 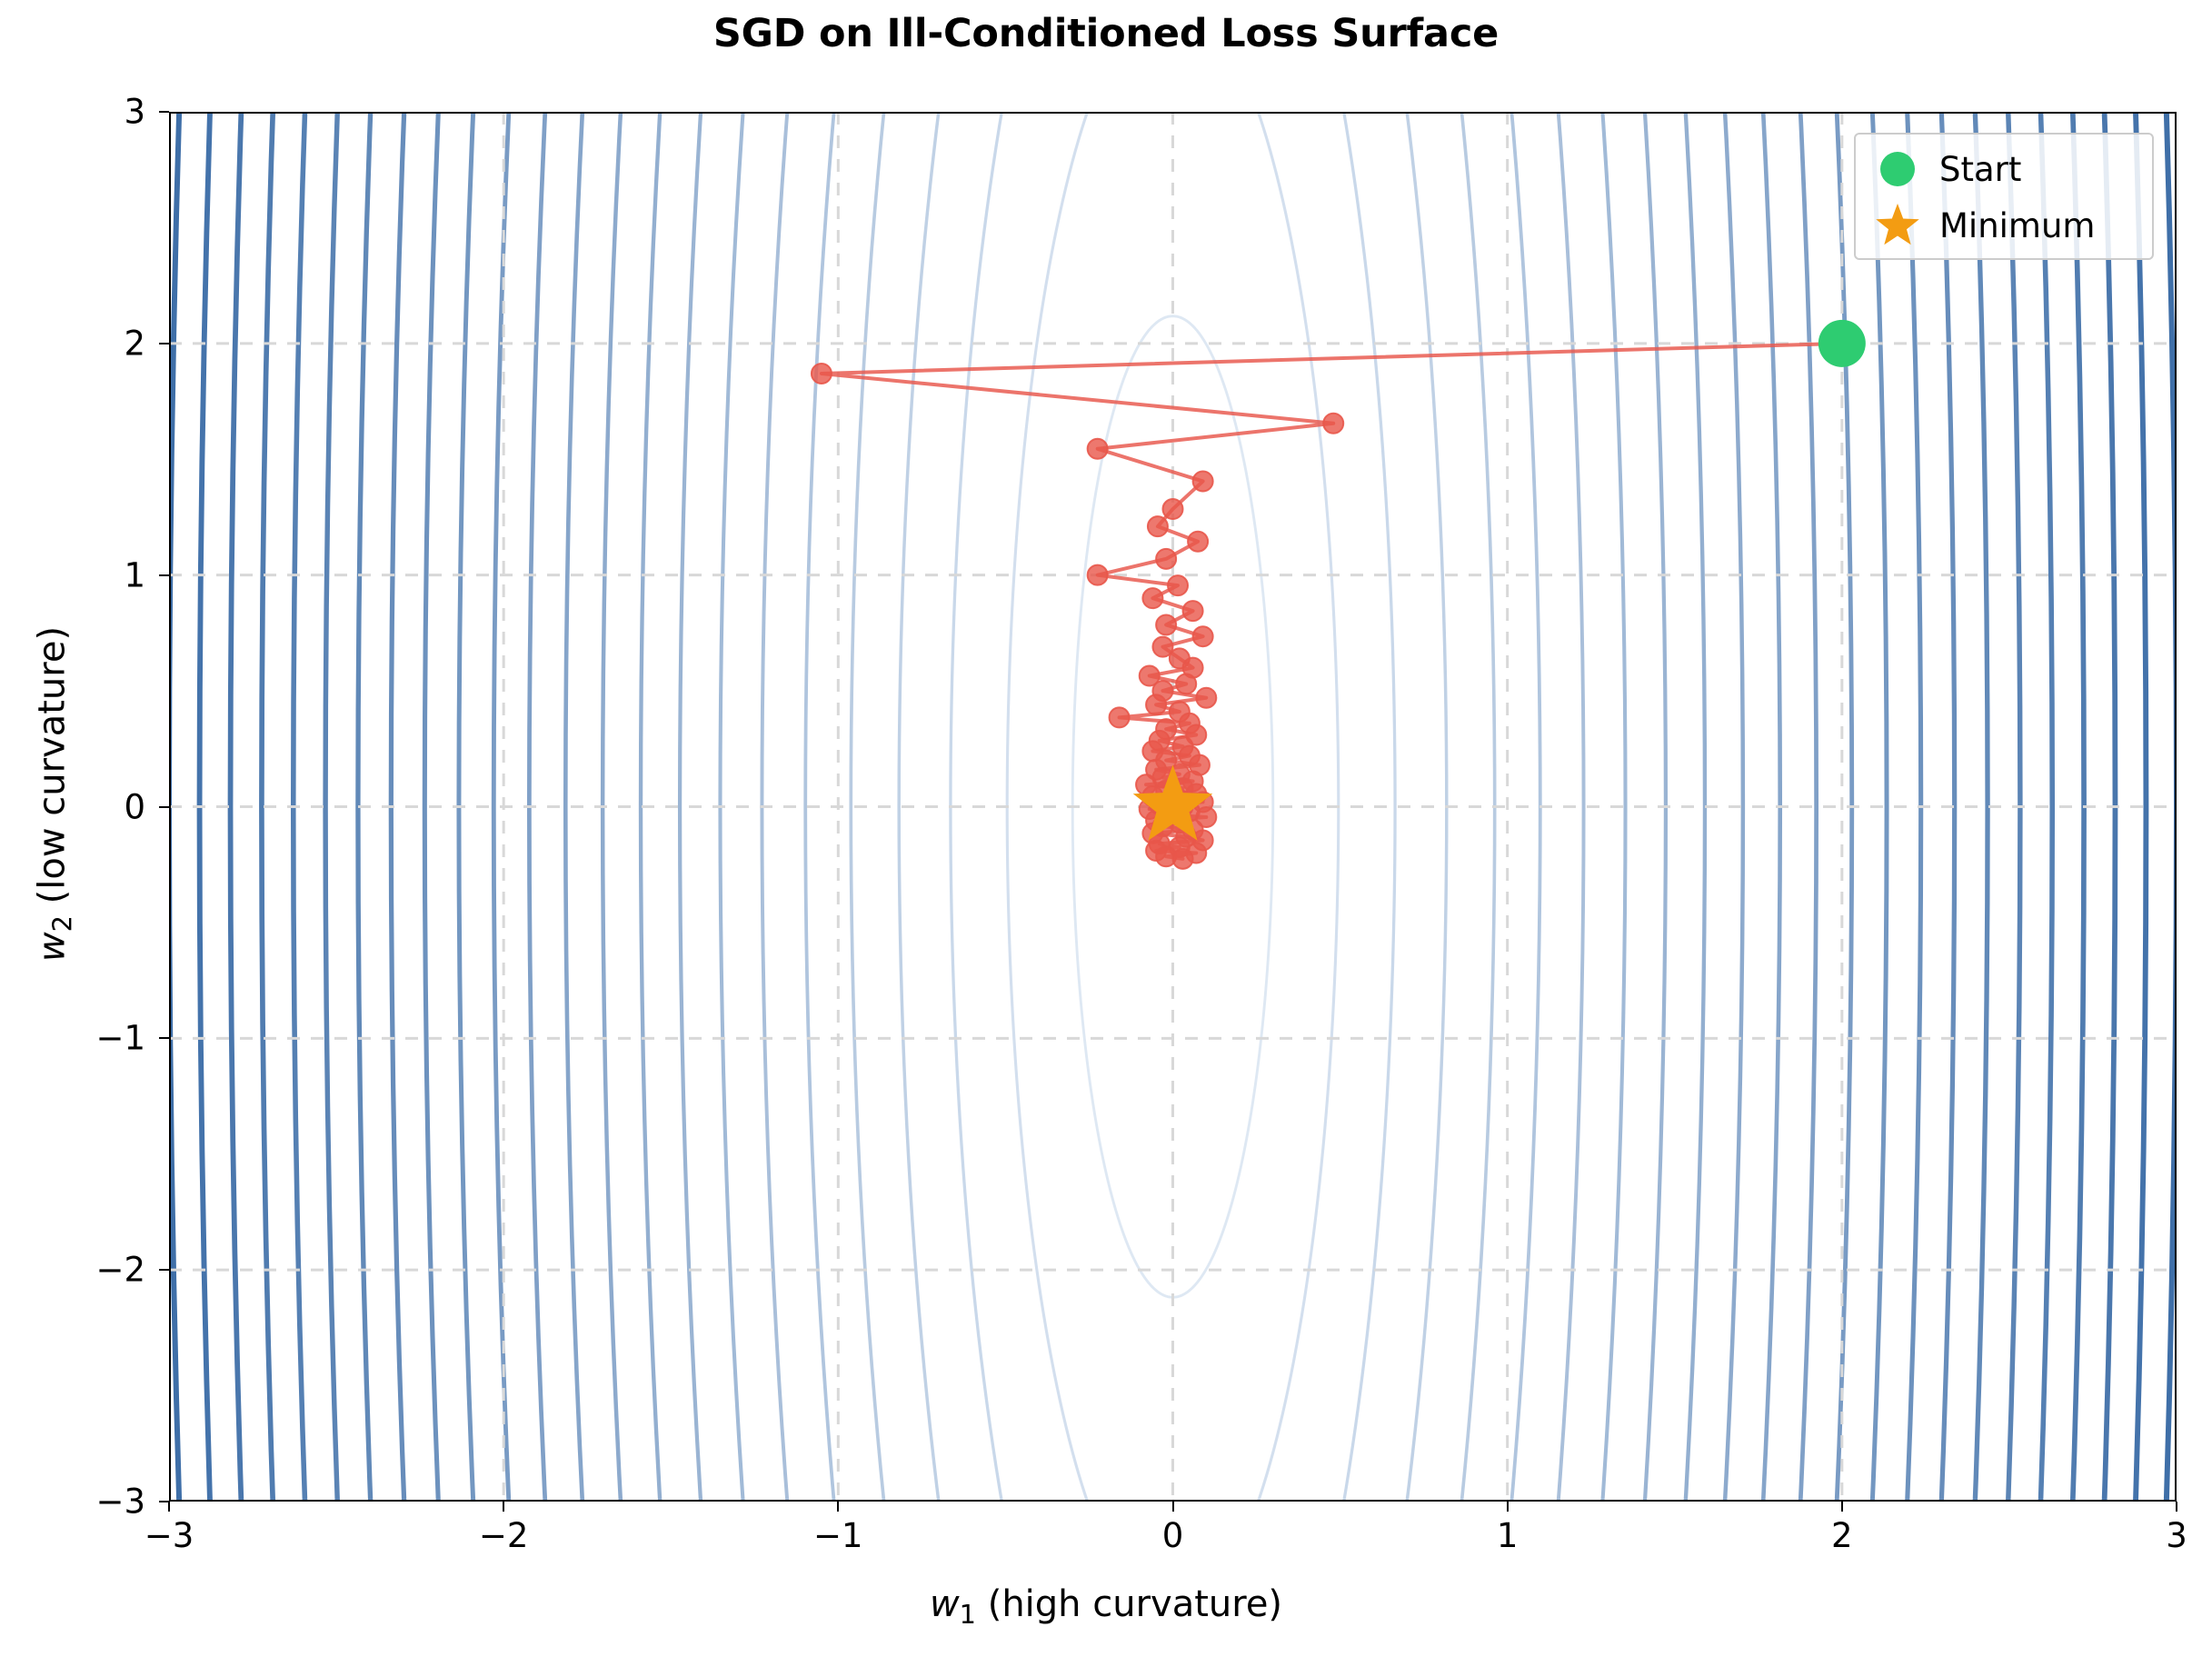 What do you see at coordinates (838, 1535) in the screenshot?
I see `x-tick-label: −1` at bounding box center [838, 1535].